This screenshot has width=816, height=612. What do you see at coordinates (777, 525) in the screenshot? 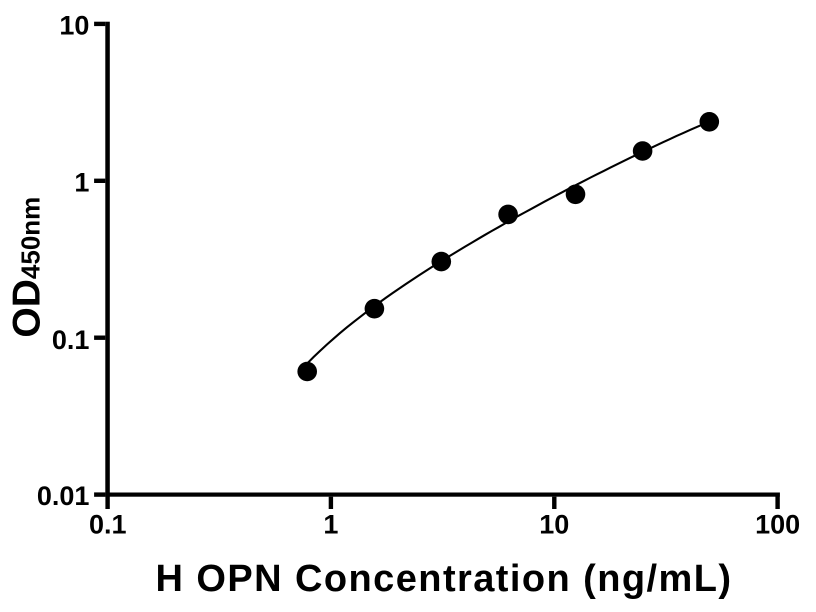
I see `svg-text: 100` at bounding box center [777, 525].